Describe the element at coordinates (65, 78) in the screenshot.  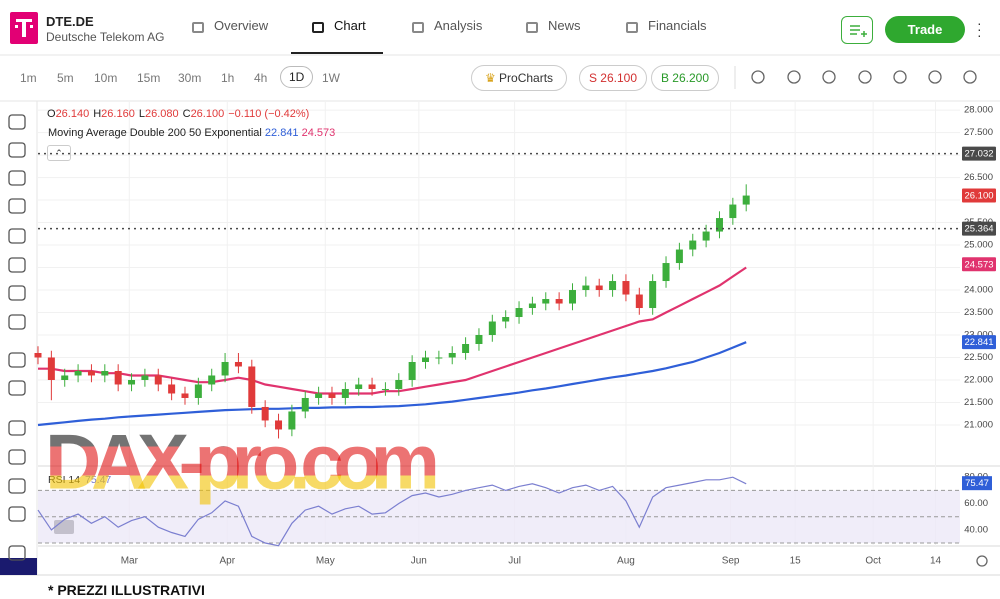
I see `timeframe: 5m` at that location.